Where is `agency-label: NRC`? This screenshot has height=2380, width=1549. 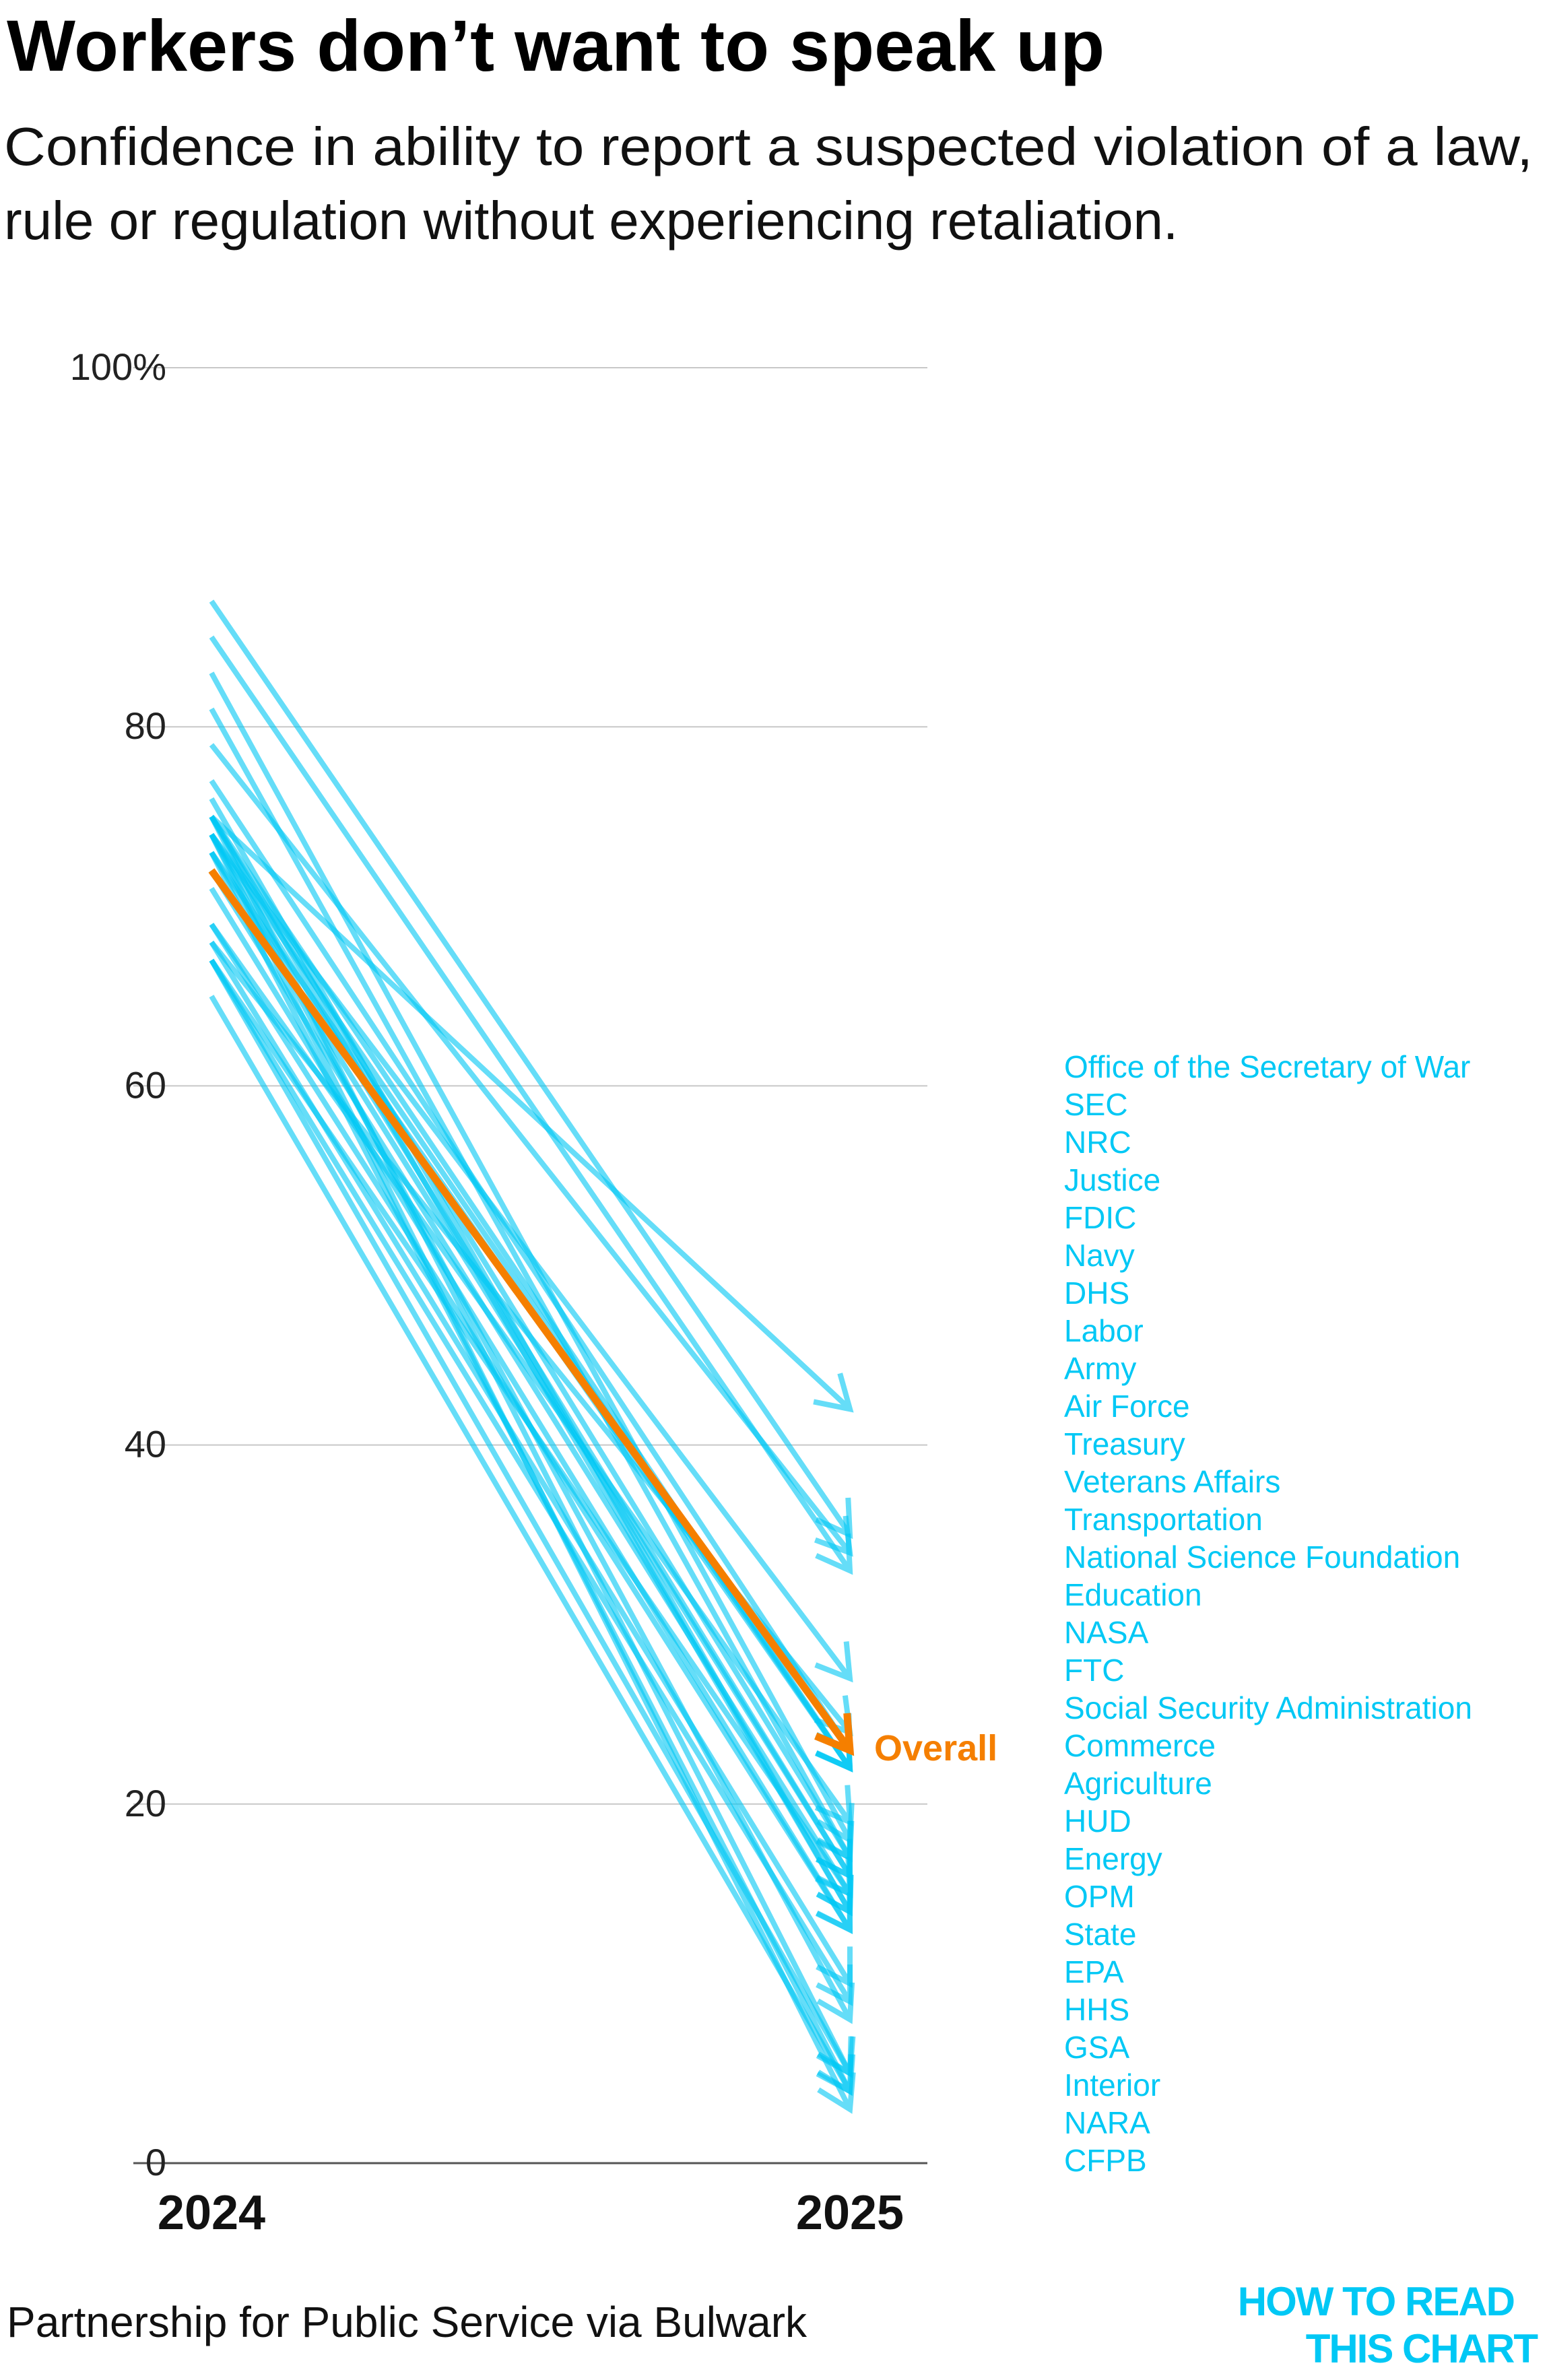
agency-label: NRC is located at coordinates (1097, 1142).